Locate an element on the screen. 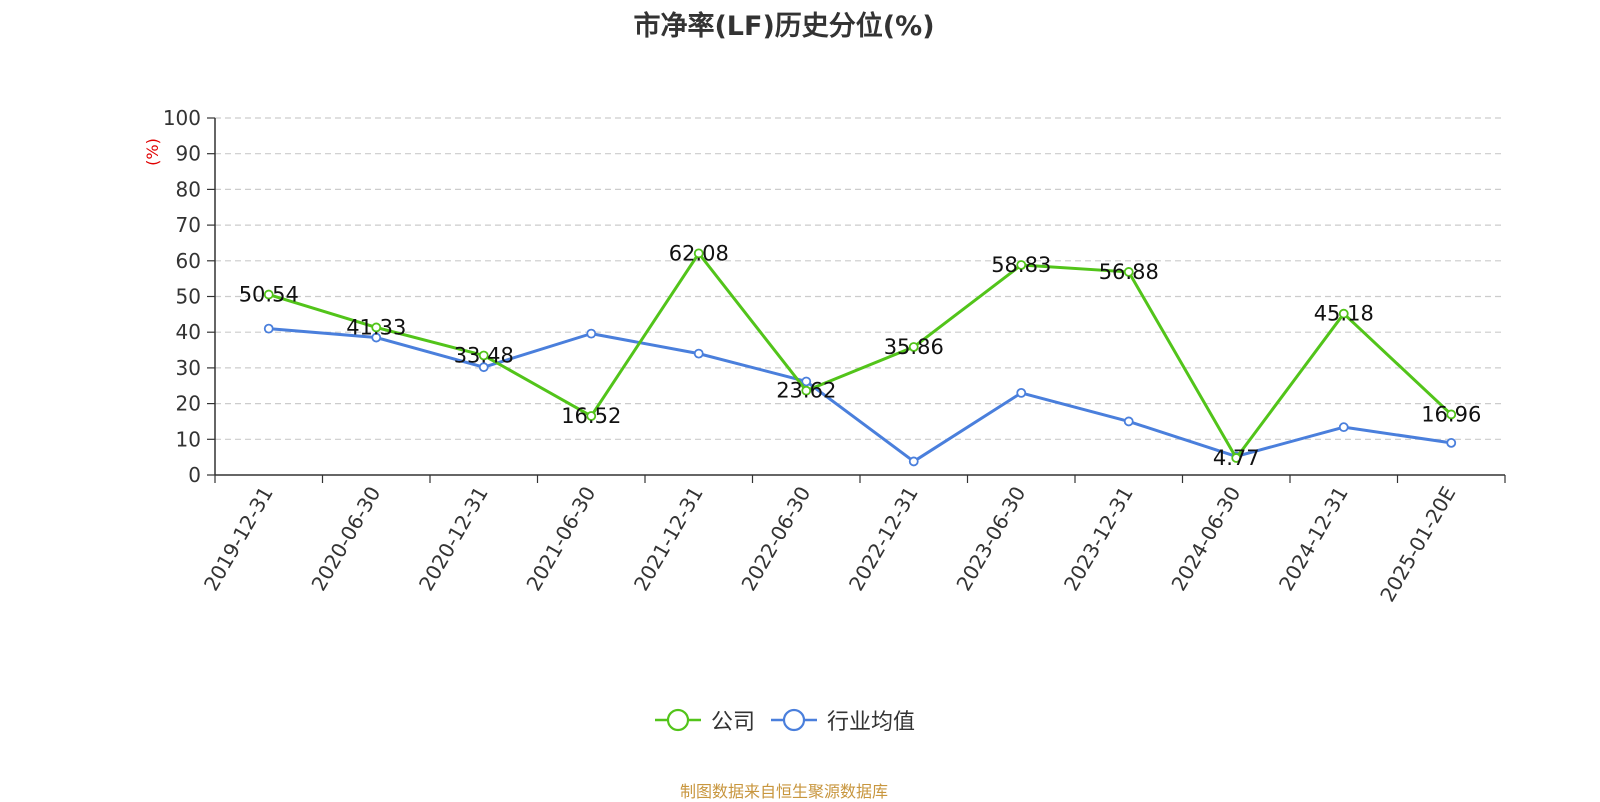 The height and width of the screenshot is (802, 1600). y-tick-label: 10 is located at coordinates (188, 439).